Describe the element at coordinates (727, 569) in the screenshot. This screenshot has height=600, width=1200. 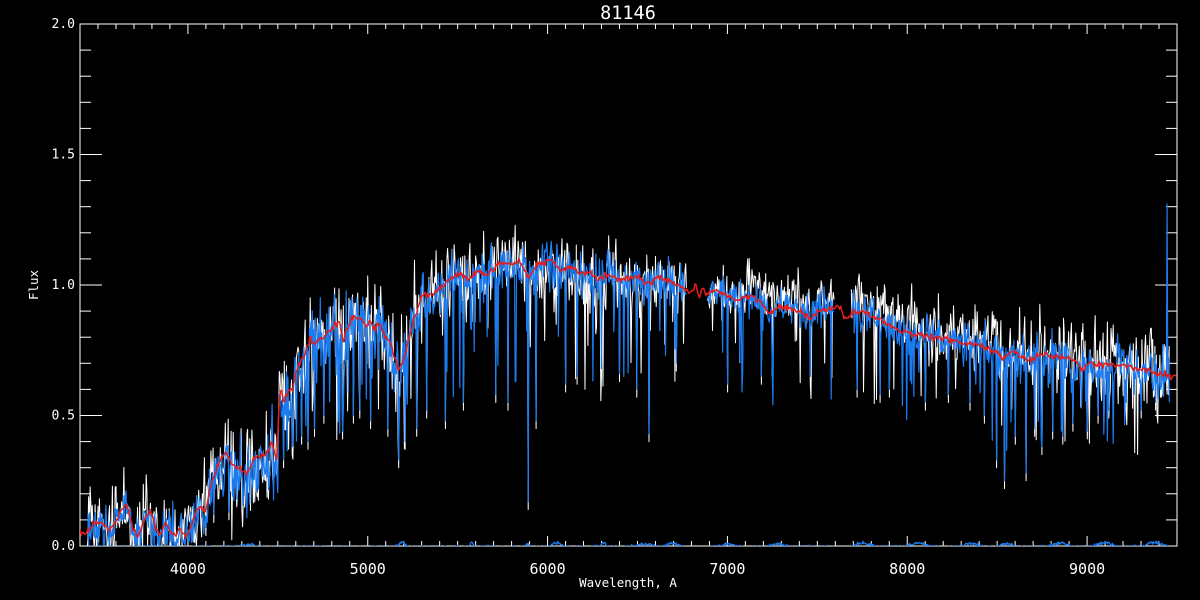
I see `svg-text: 7000` at that location.